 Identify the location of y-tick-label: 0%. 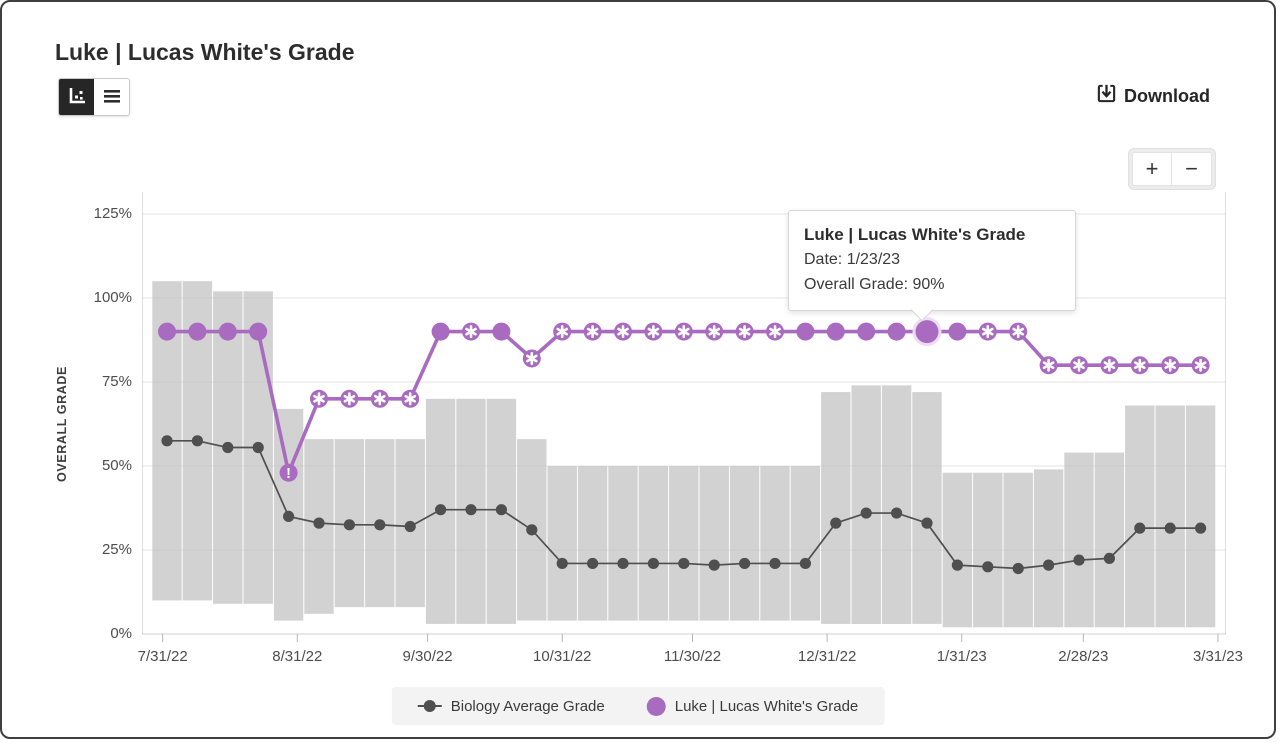
(121, 633).